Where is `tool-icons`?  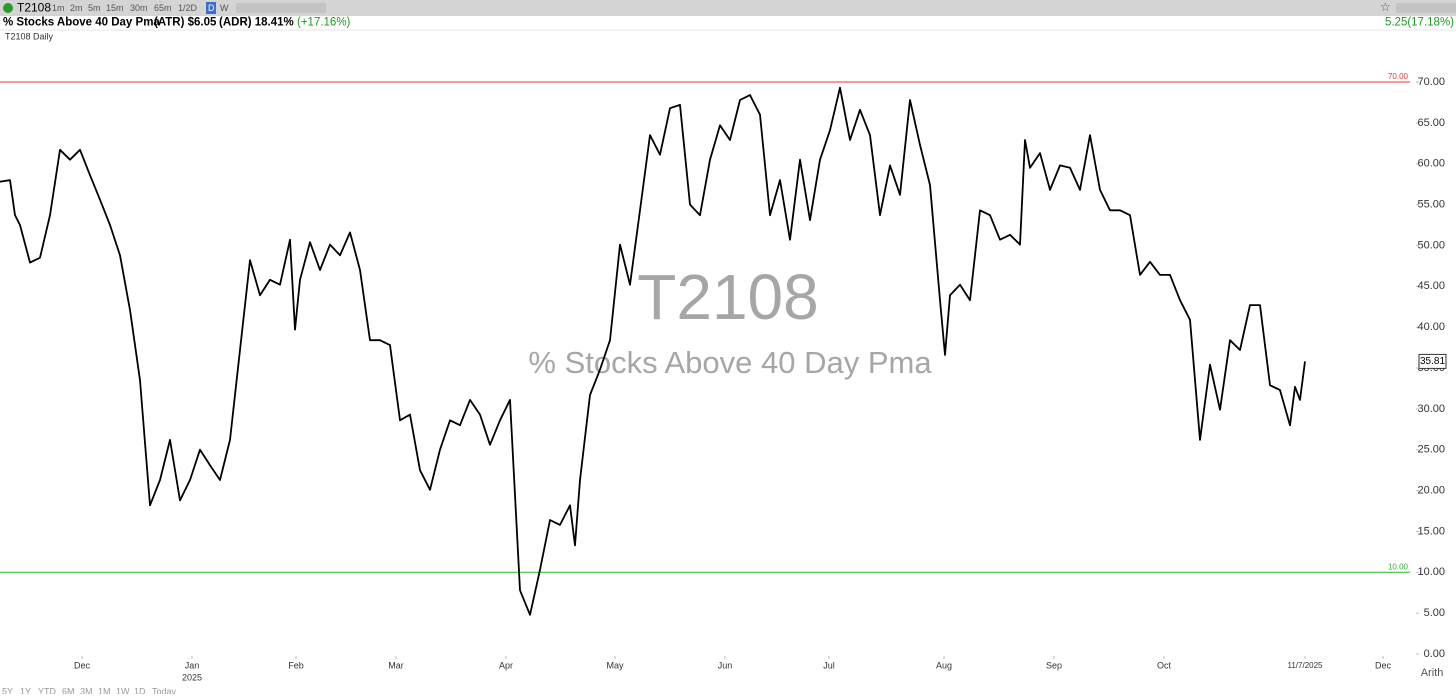
tool-icons is located at coordinates (281, 8).